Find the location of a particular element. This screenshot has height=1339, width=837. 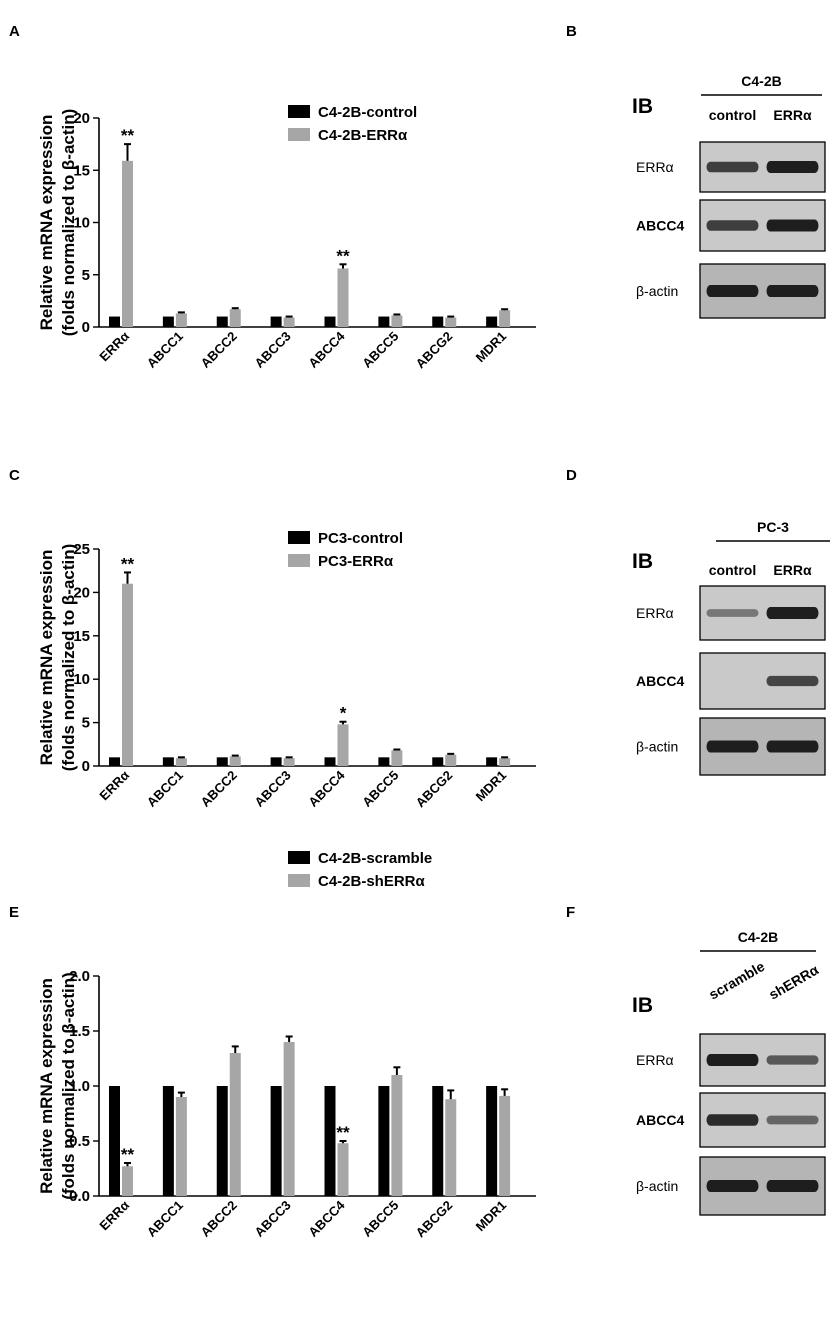

y-tick-label: 25 is located at coordinates (81, 549).